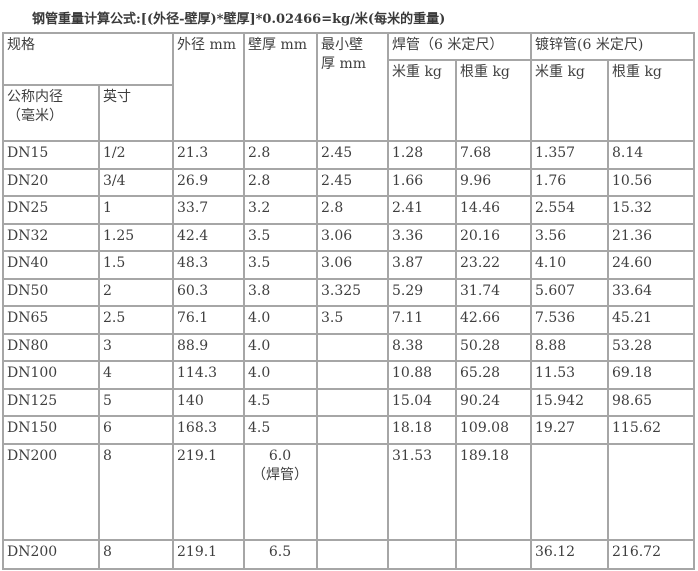 The height and width of the screenshot is (571, 698). I want to click on header-row-2: 米重 kg 根重 kg 米重 kg 根重 kg, so click(349, 100).